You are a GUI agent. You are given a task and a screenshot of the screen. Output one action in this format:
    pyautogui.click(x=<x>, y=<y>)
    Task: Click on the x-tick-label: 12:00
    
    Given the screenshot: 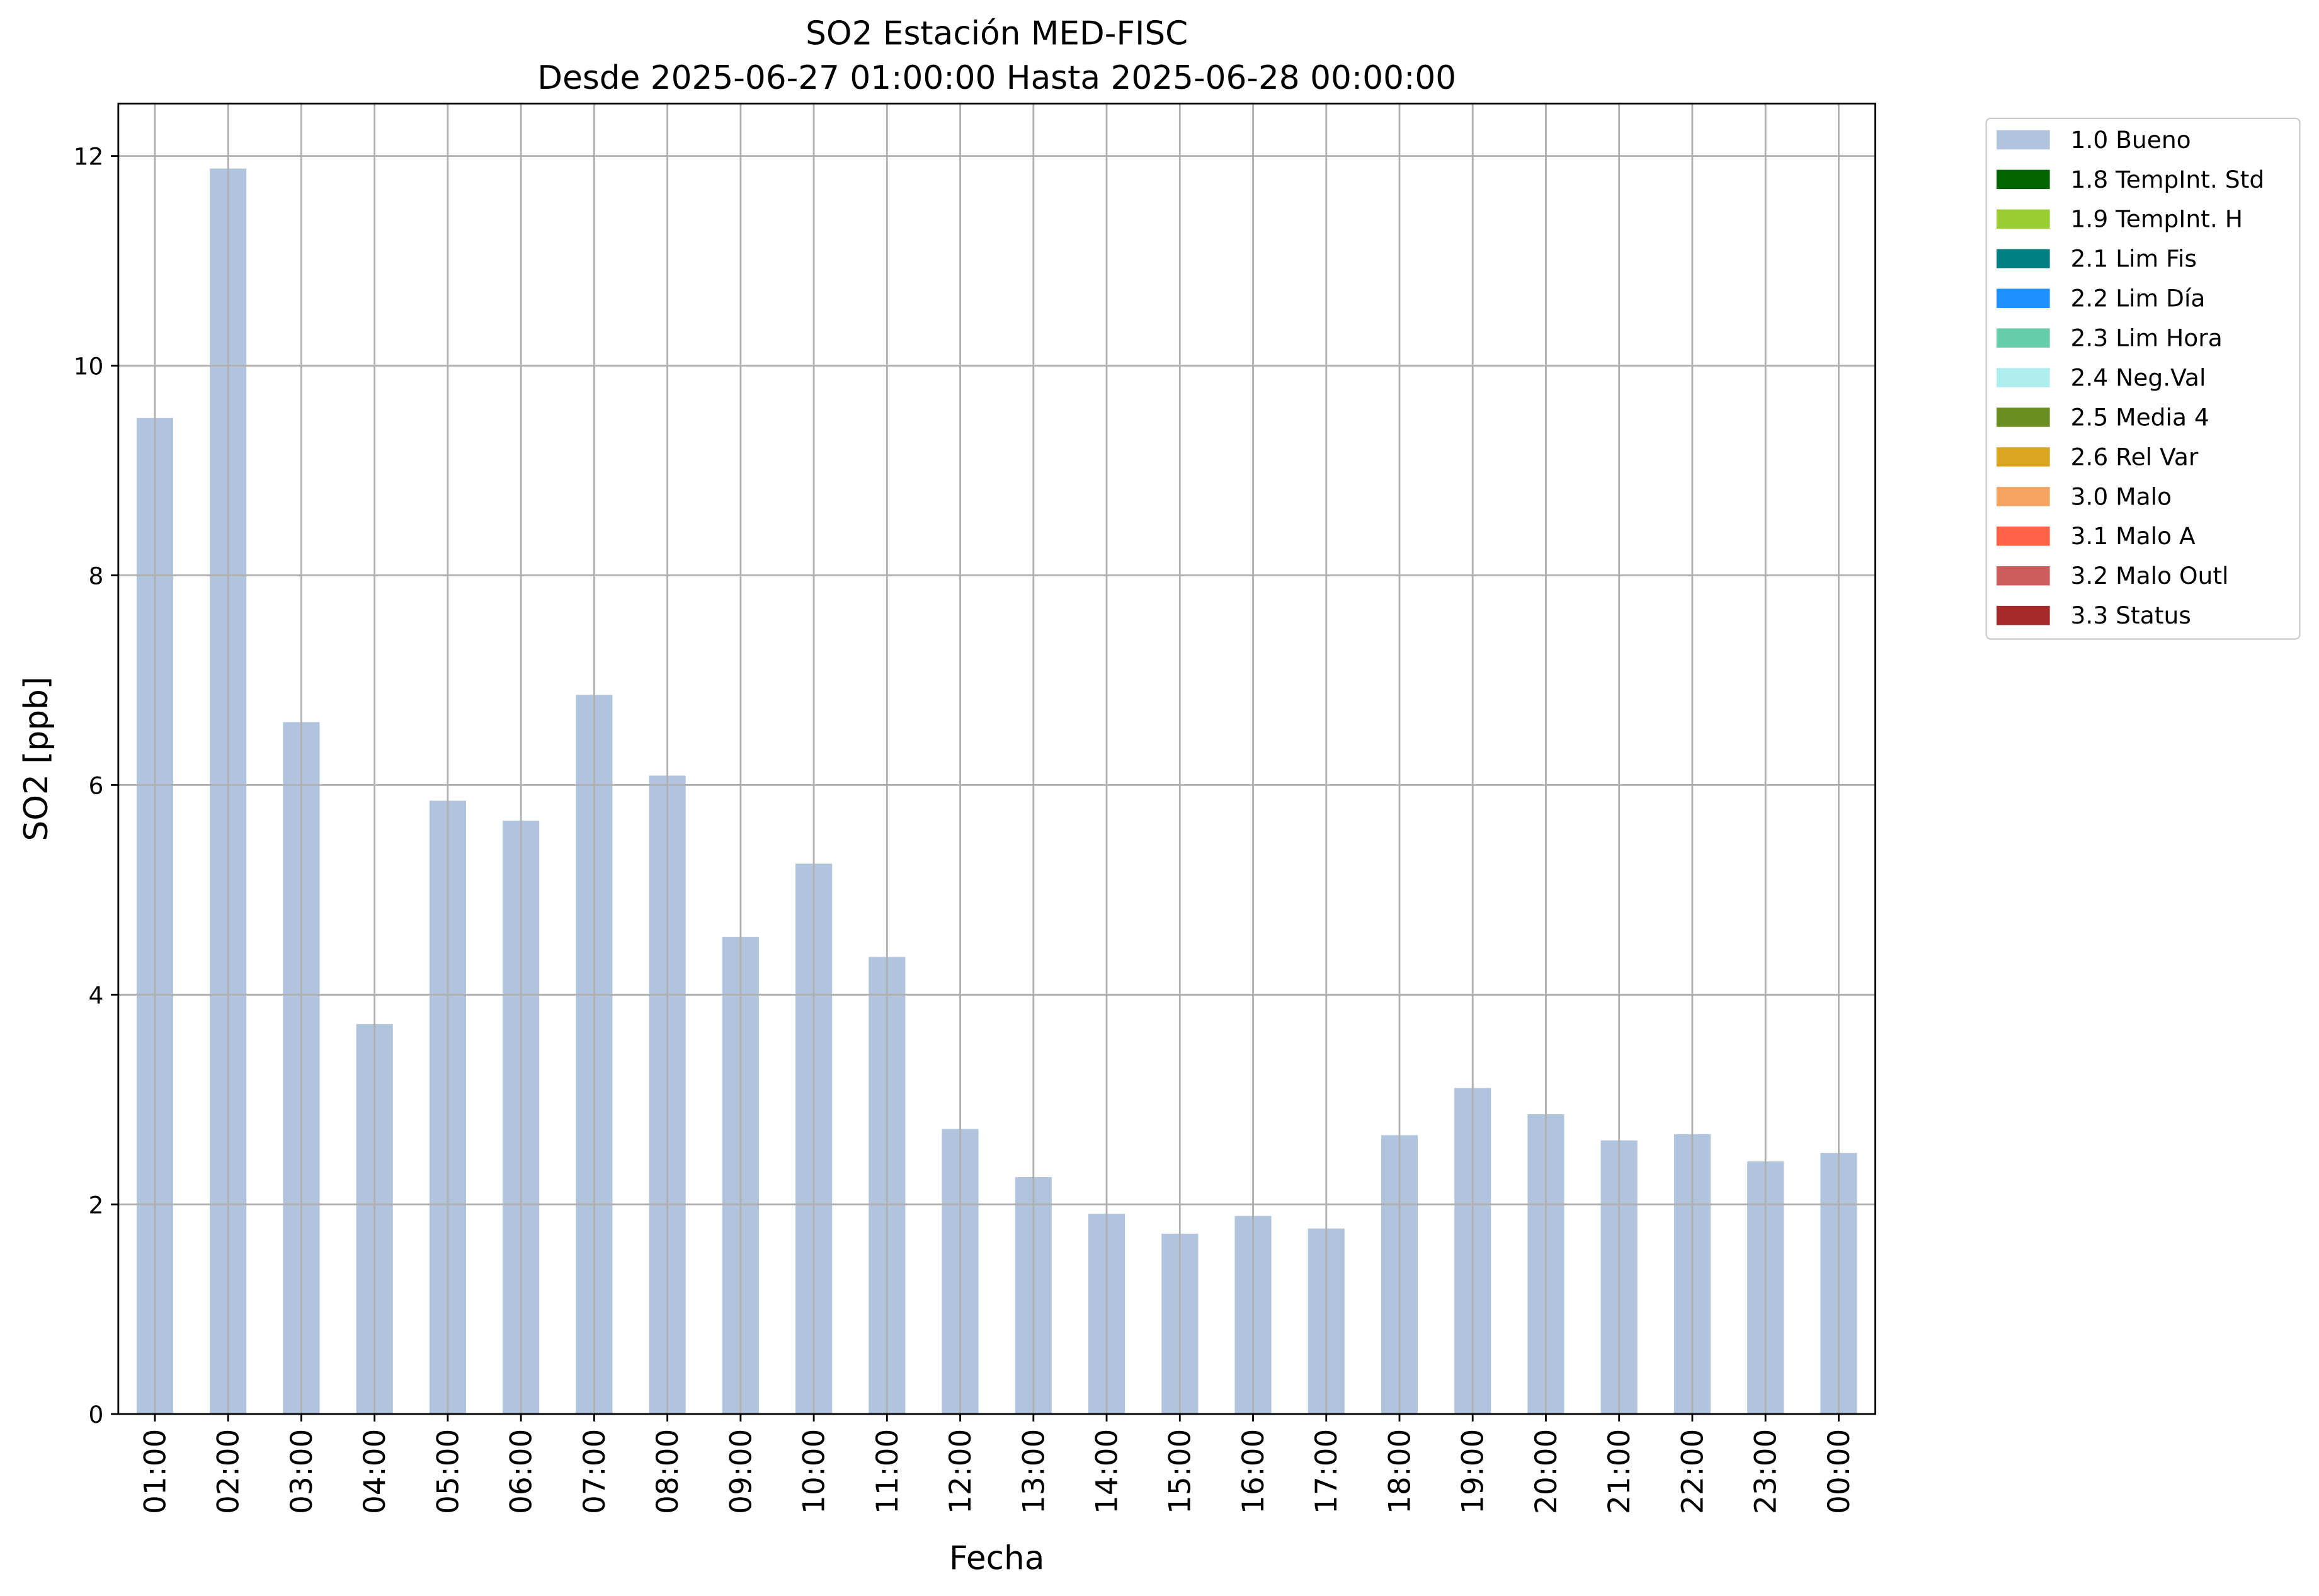 What is the action you would take?
    pyautogui.click(x=960, y=1471)
    